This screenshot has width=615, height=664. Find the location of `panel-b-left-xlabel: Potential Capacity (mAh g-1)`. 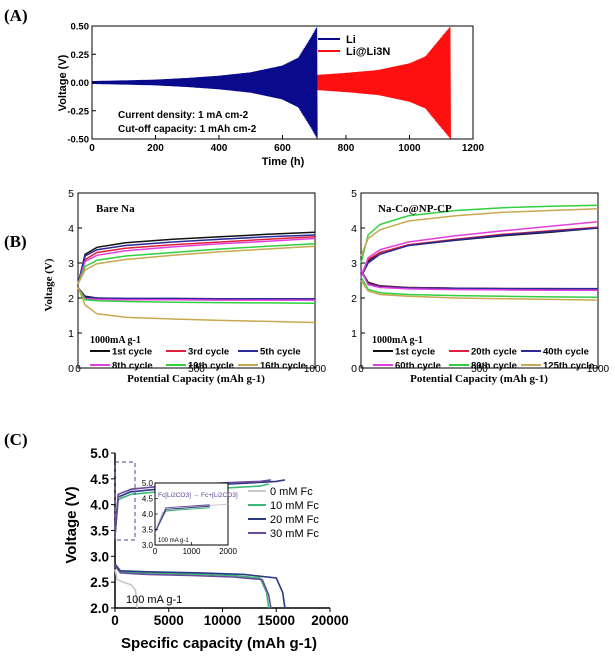

panel-b-left-xlabel: Potential Capacity (mAh g-1) is located at coordinates (196, 379).